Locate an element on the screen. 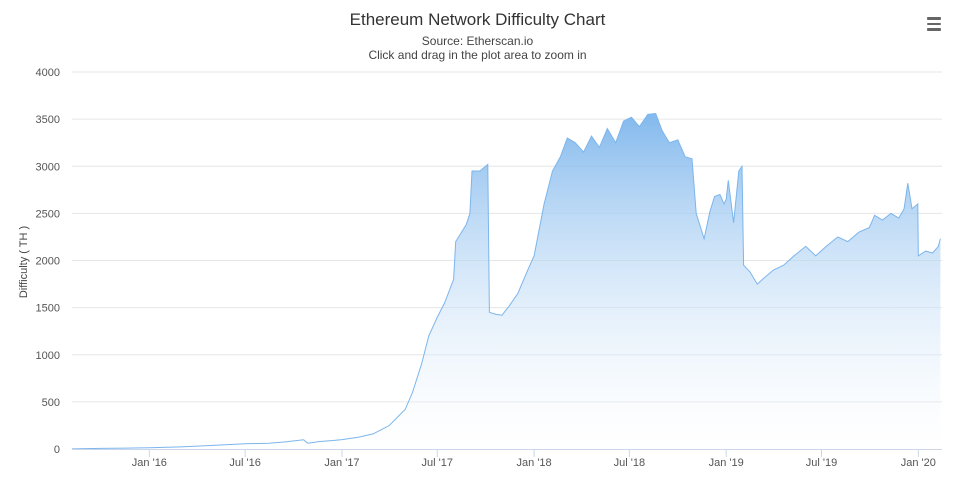  menu-bar-middle is located at coordinates (934, 23).